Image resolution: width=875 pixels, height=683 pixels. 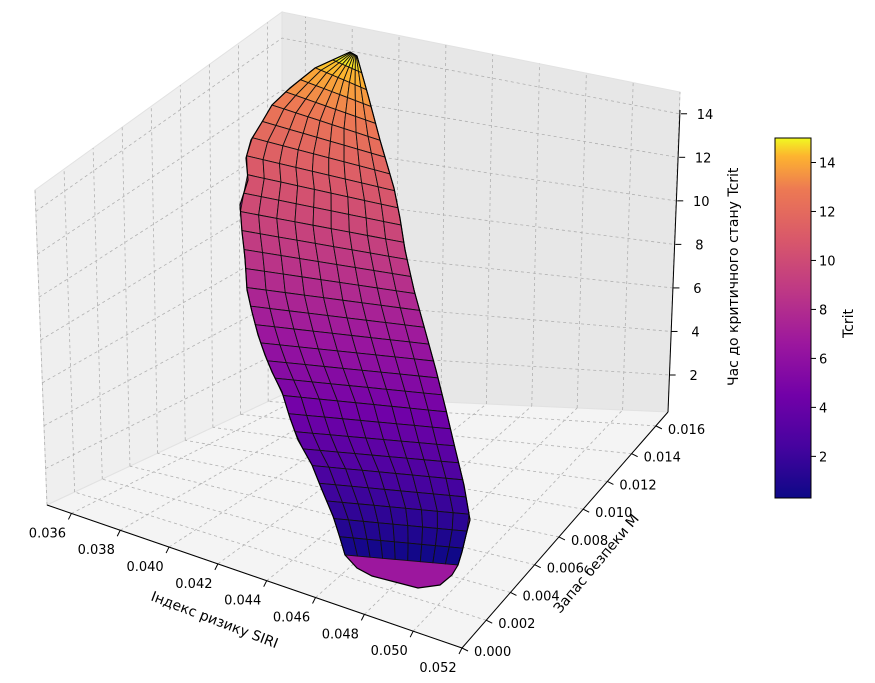 I want to click on colorbar-tick-label: 10, so click(x=827, y=261).